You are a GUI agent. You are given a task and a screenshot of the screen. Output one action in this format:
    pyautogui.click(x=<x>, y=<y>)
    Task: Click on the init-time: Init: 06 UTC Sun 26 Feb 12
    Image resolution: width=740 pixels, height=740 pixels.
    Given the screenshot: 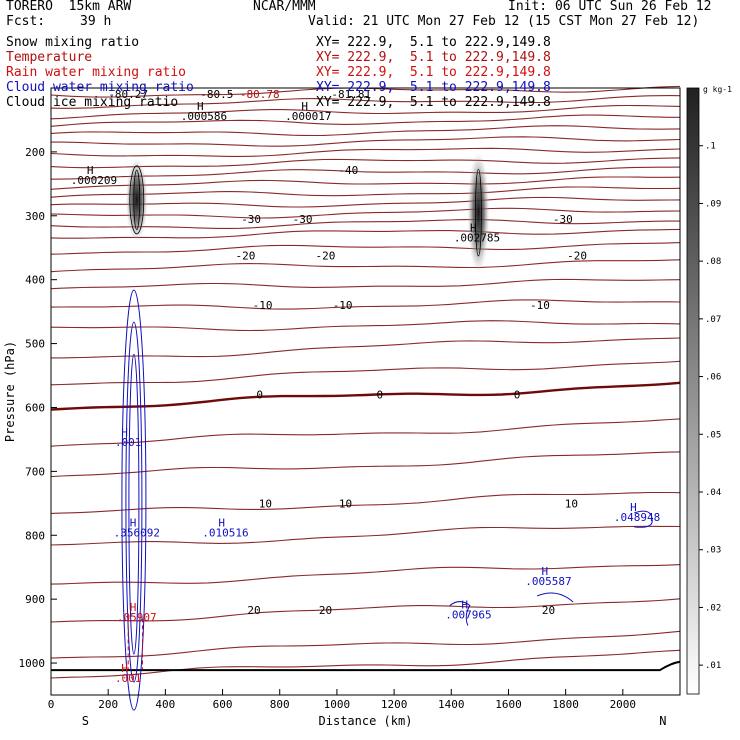 What is the action you would take?
    pyautogui.click(x=610, y=7)
    